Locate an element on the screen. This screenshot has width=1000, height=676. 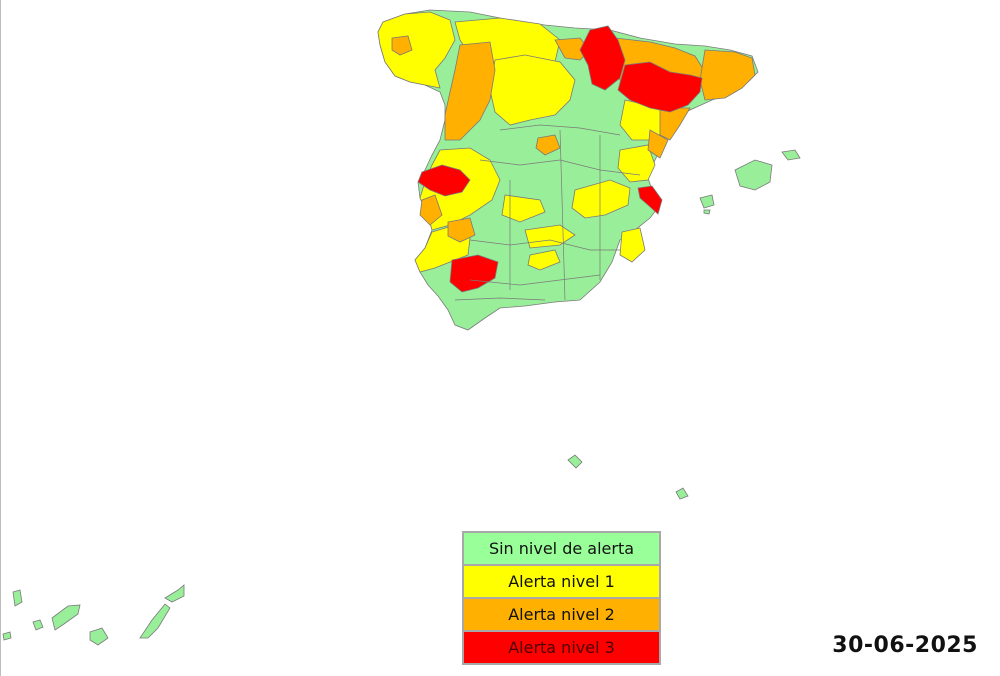
region-mallorca is located at coordinates (753, 175).